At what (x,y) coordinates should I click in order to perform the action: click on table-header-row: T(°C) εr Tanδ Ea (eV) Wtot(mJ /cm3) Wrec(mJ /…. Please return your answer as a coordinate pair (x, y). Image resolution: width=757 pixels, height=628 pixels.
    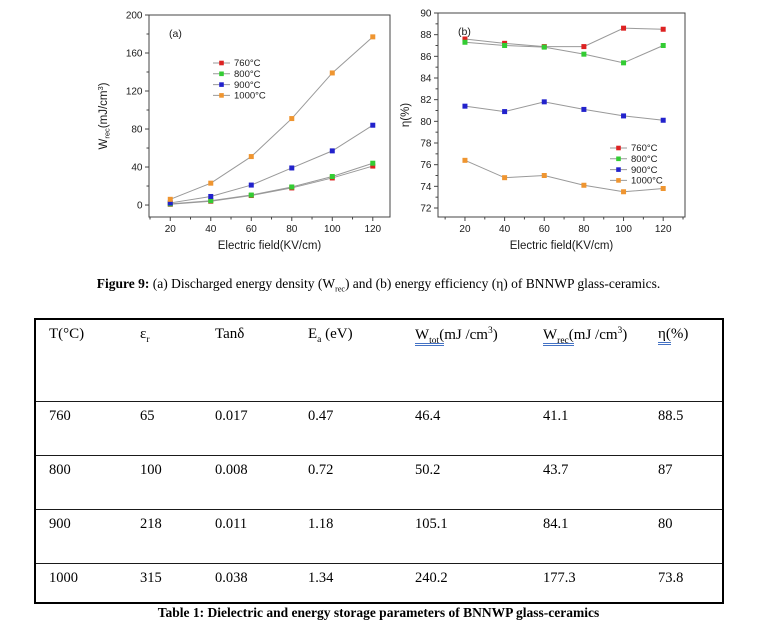
    Looking at the image, I should click on (379, 360).